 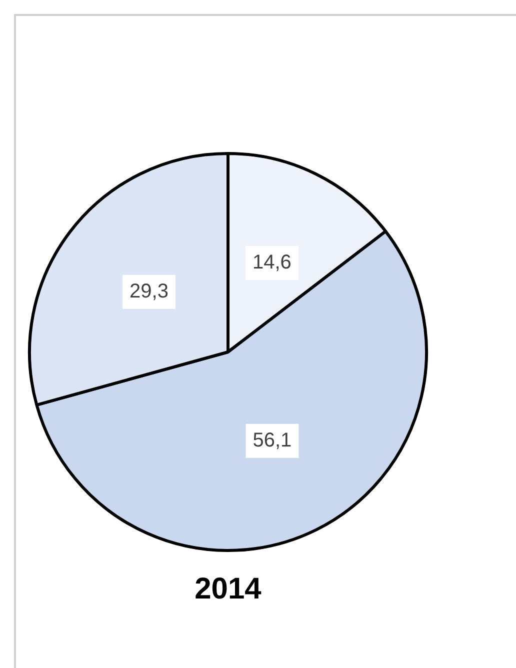 I want to click on data-label: 56,1, so click(x=272, y=440).